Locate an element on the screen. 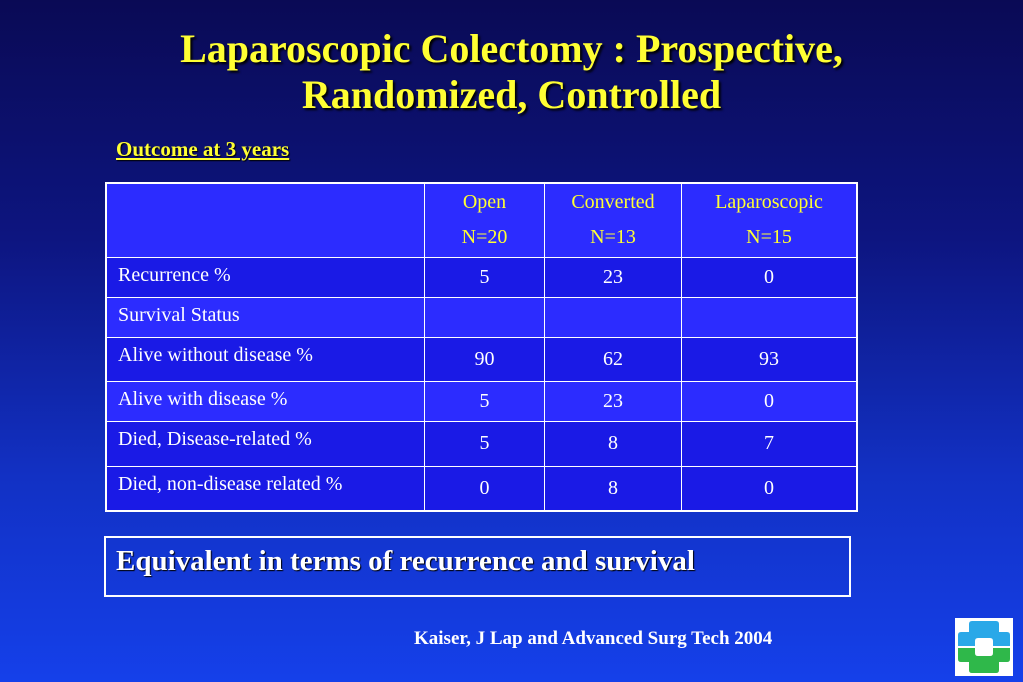  table-header-empty-cell is located at coordinates (265, 220).